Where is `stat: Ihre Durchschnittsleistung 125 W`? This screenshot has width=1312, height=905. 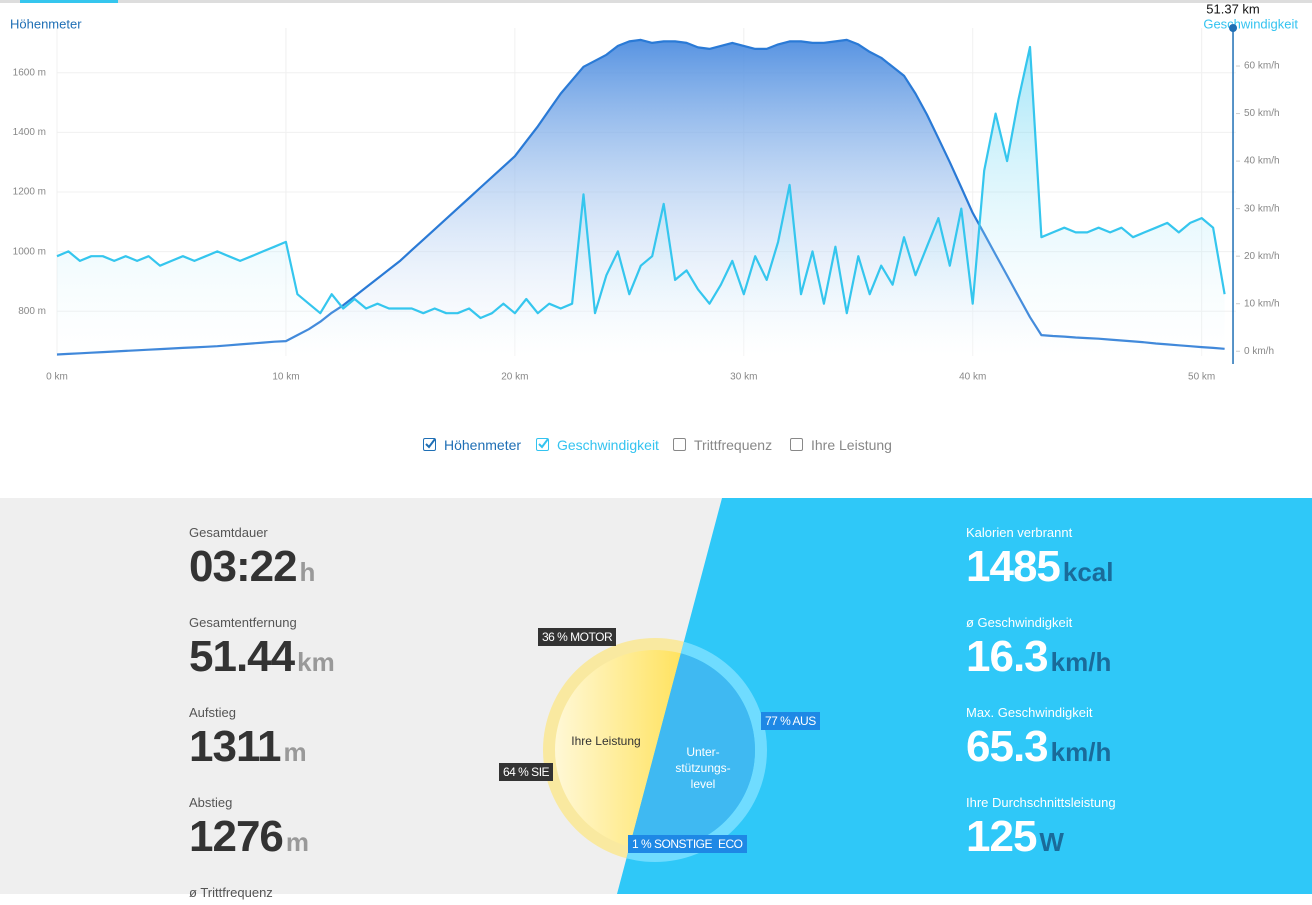 stat: Ihre Durchschnittsleistung 125 W is located at coordinates (1041, 827).